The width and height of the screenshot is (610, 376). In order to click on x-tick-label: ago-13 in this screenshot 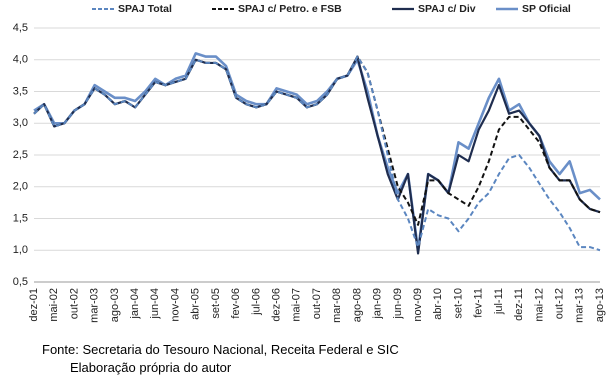, I will do `click(600, 305)`.